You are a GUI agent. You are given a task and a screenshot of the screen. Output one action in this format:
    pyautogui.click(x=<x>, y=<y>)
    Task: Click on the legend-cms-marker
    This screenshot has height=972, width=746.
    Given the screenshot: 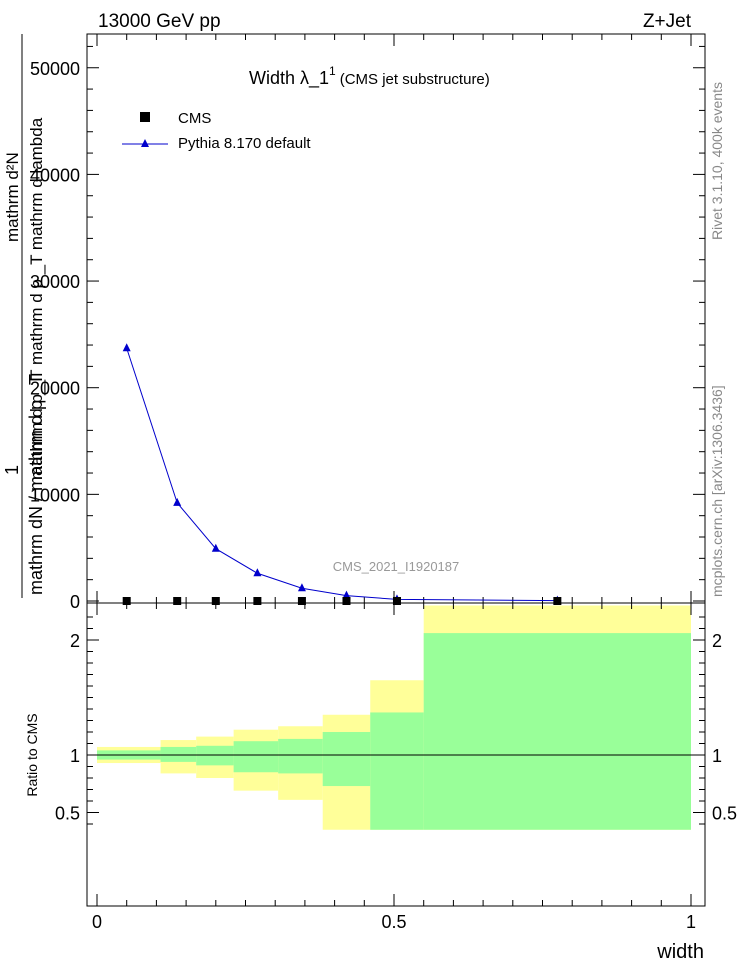 What is the action you would take?
    pyautogui.click(x=145, y=117)
    